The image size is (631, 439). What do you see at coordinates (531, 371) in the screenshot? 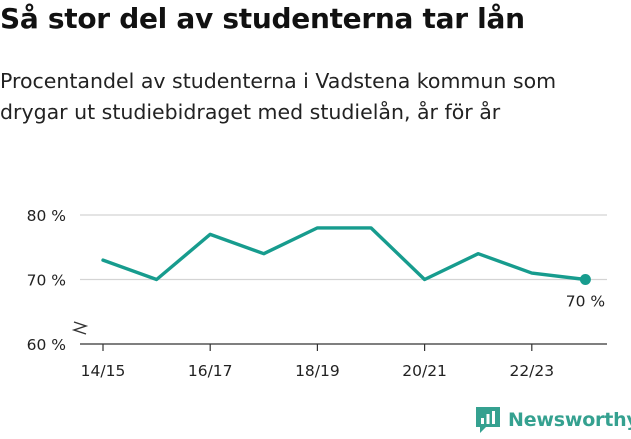
I see `x-tick-label: 22/23` at bounding box center [531, 371].